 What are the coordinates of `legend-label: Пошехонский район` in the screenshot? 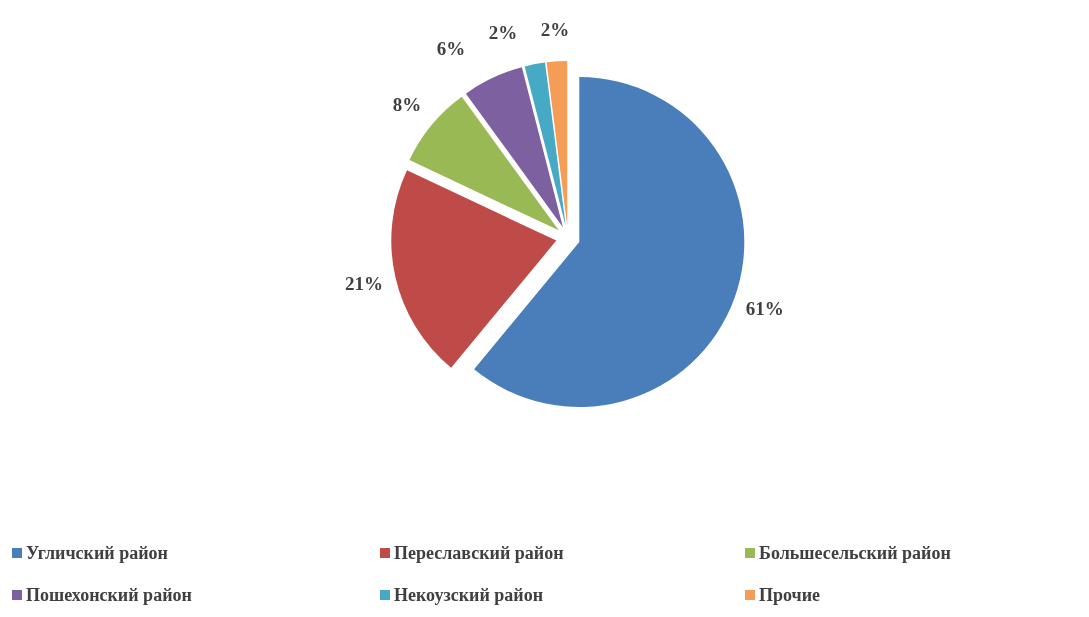 It's located at (109, 595).